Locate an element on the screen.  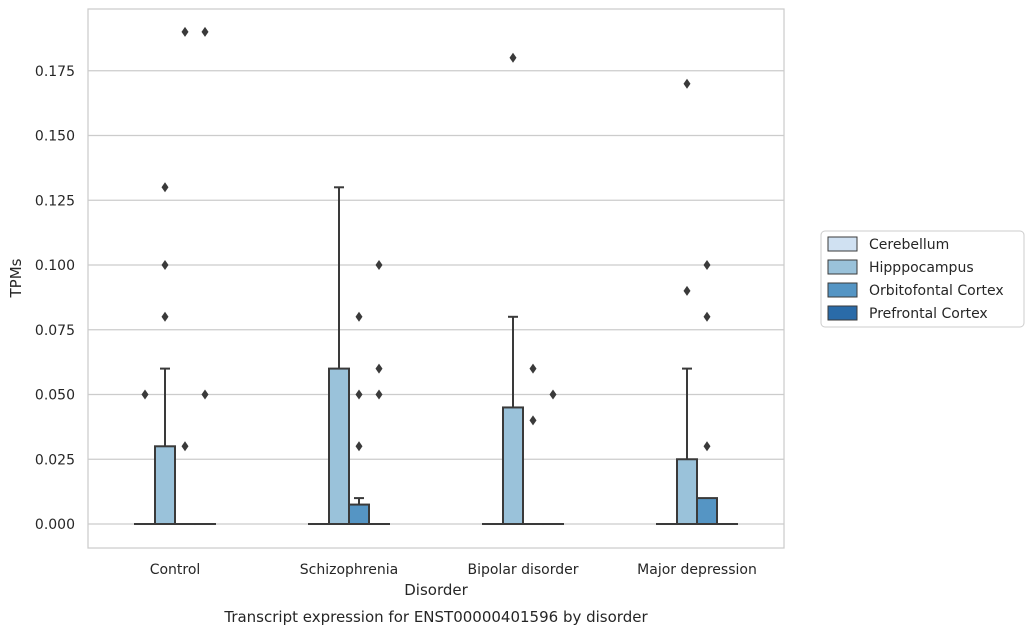
legend-label: Cerebellum is located at coordinates (909, 245).